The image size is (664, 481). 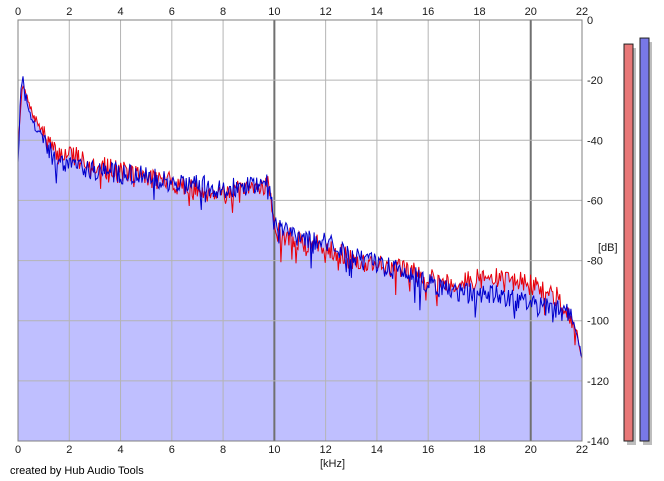 What do you see at coordinates (644, 239) in the screenshot?
I see `level-meter-right` at bounding box center [644, 239].